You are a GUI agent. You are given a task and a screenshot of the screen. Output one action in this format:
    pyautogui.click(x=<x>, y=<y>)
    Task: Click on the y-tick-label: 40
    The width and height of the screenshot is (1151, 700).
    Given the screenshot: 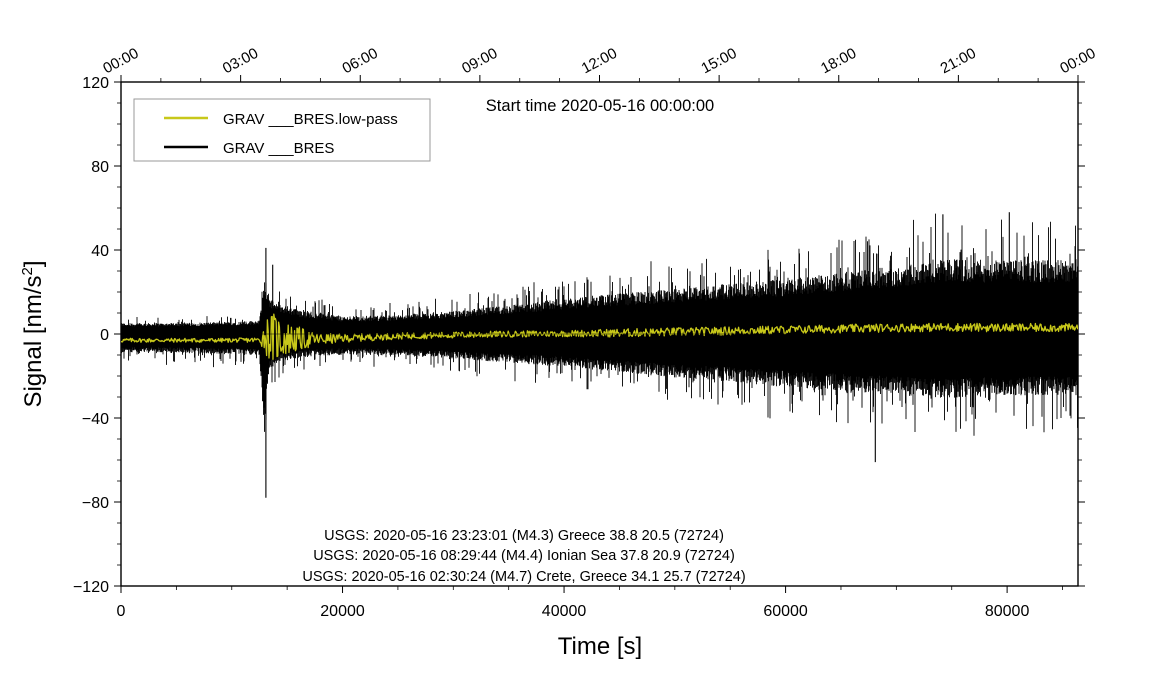 What is the action you would take?
    pyautogui.click(x=100, y=251)
    